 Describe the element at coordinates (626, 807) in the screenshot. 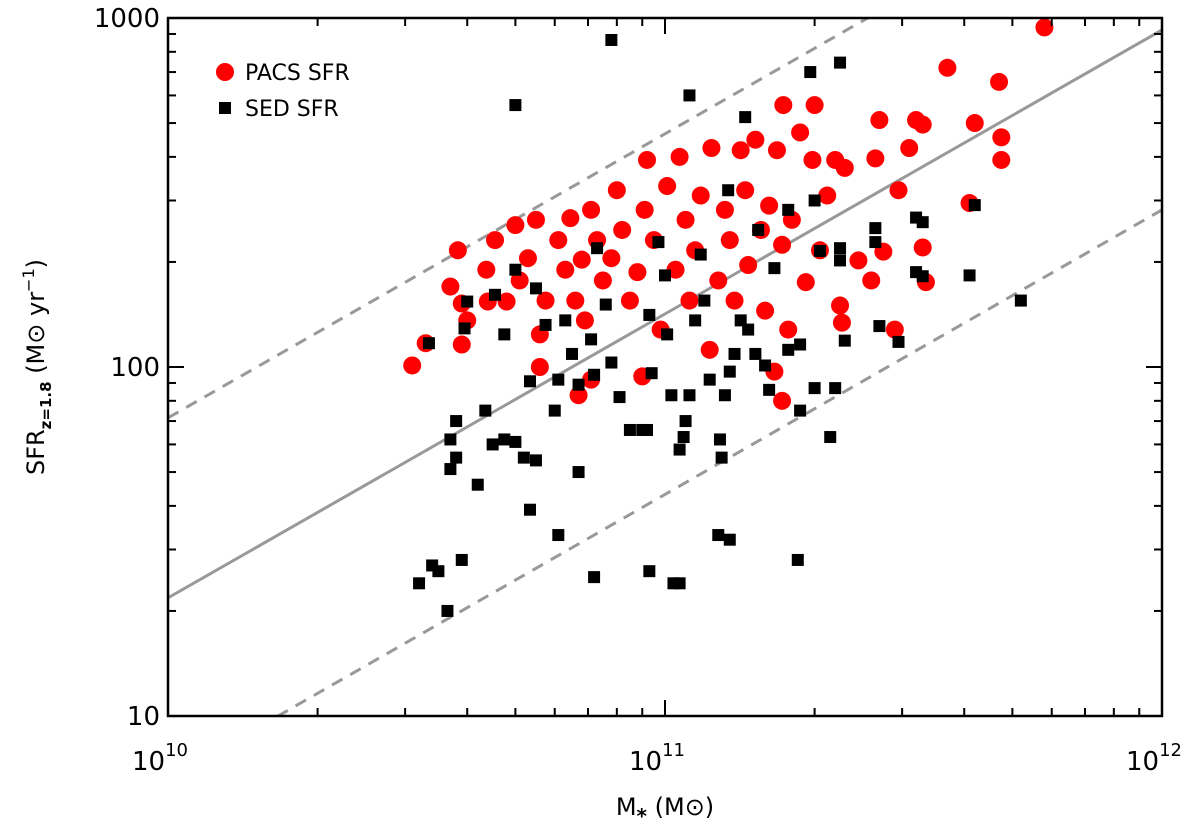

I see `x-label-main: M` at that location.